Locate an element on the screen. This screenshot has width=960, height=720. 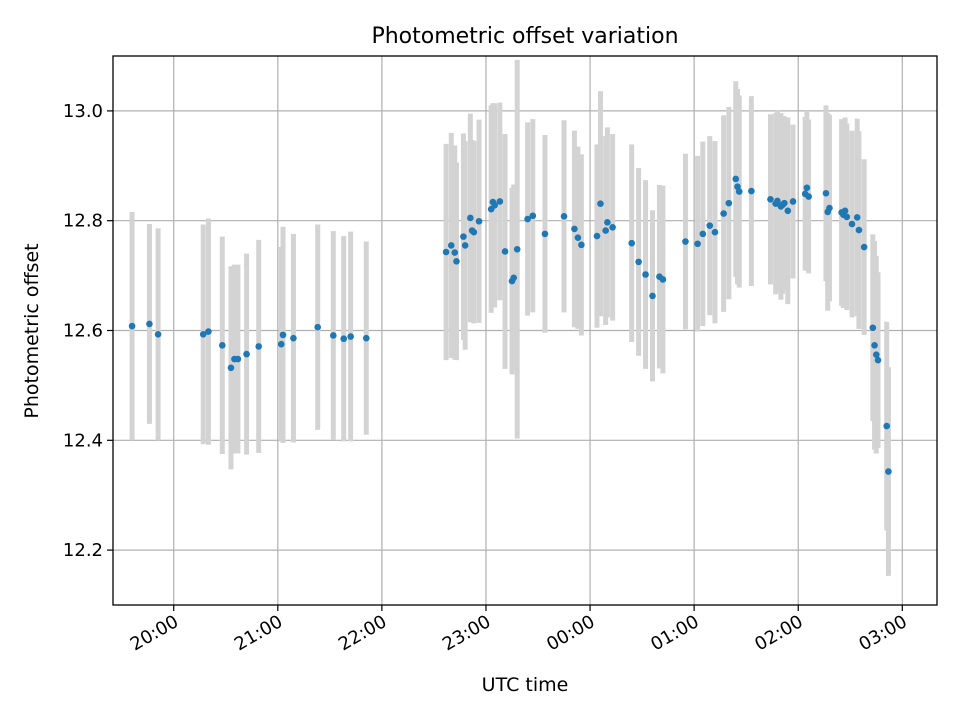
y-tick-label: 12.4 is located at coordinates (83, 440).